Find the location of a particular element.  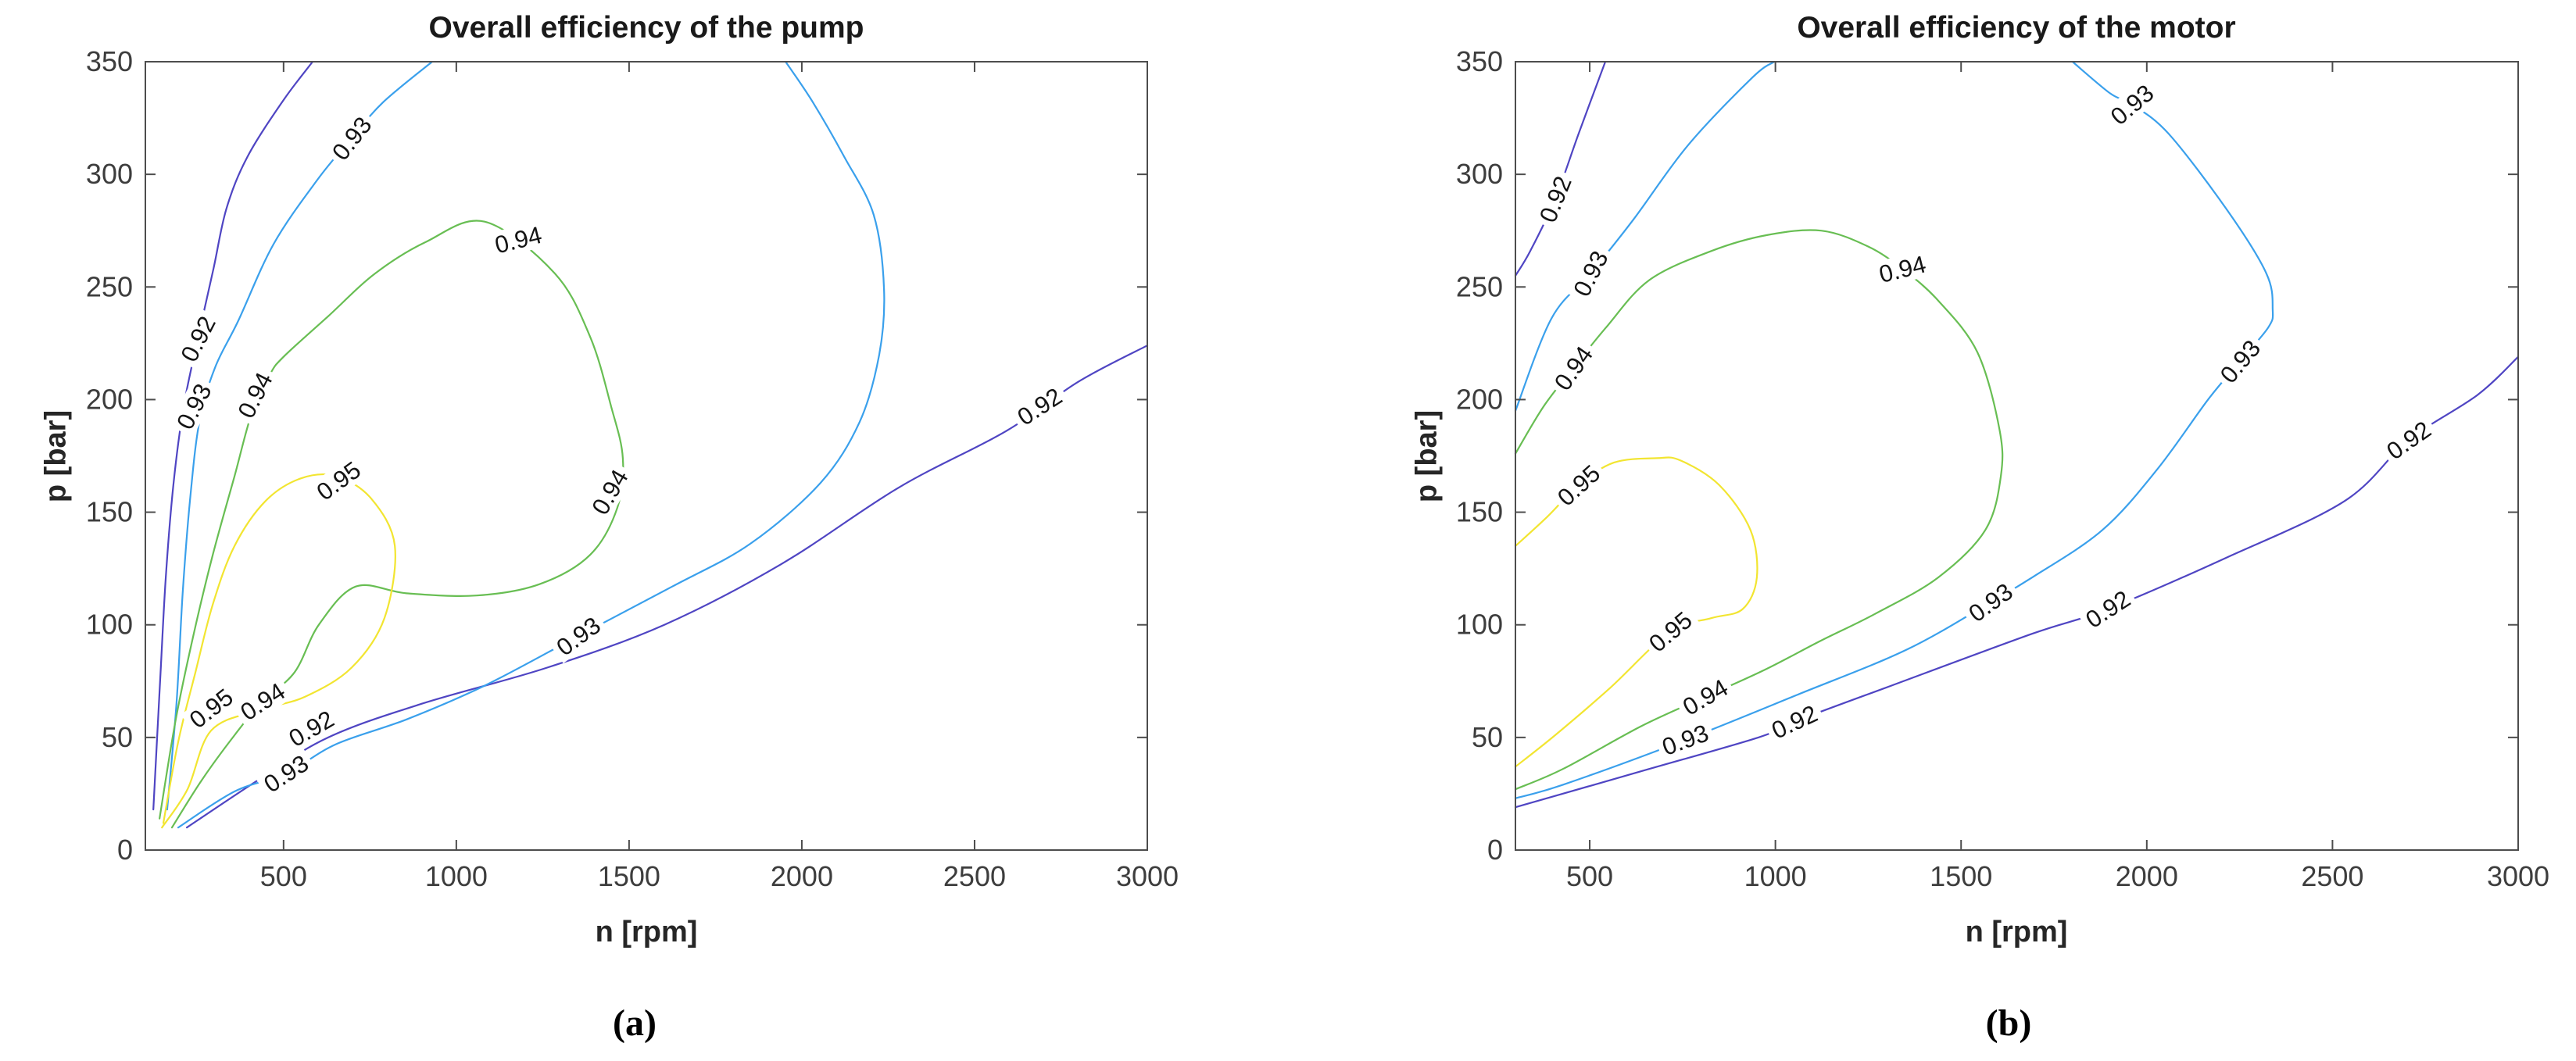

plot-a-yaxis-label: p [bar] is located at coordinates (56, 456).